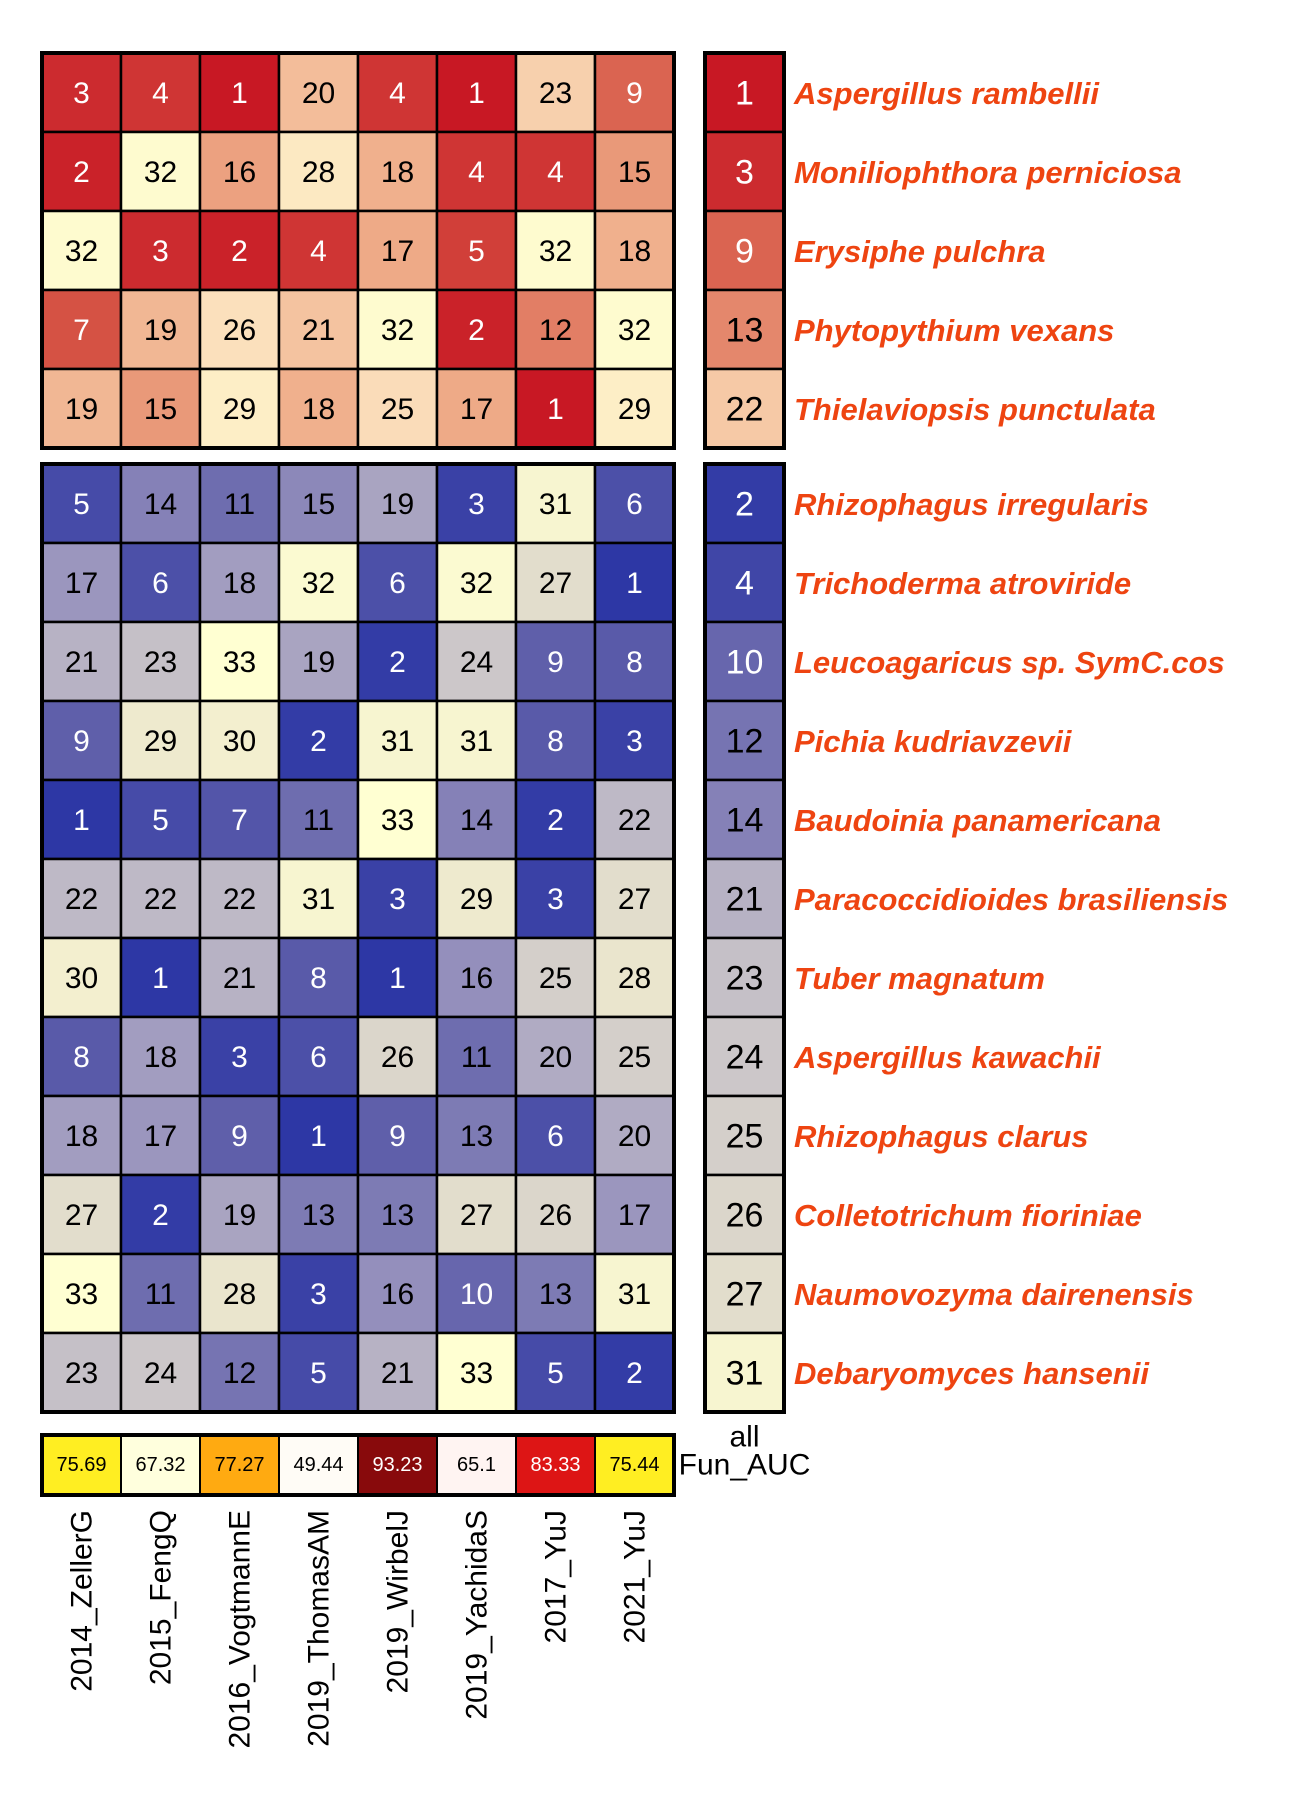 The image size is (1296, 1797). Describe the element at coordinates (744, 1437) in the screenshot. I see `all-column-label: all` at that location.